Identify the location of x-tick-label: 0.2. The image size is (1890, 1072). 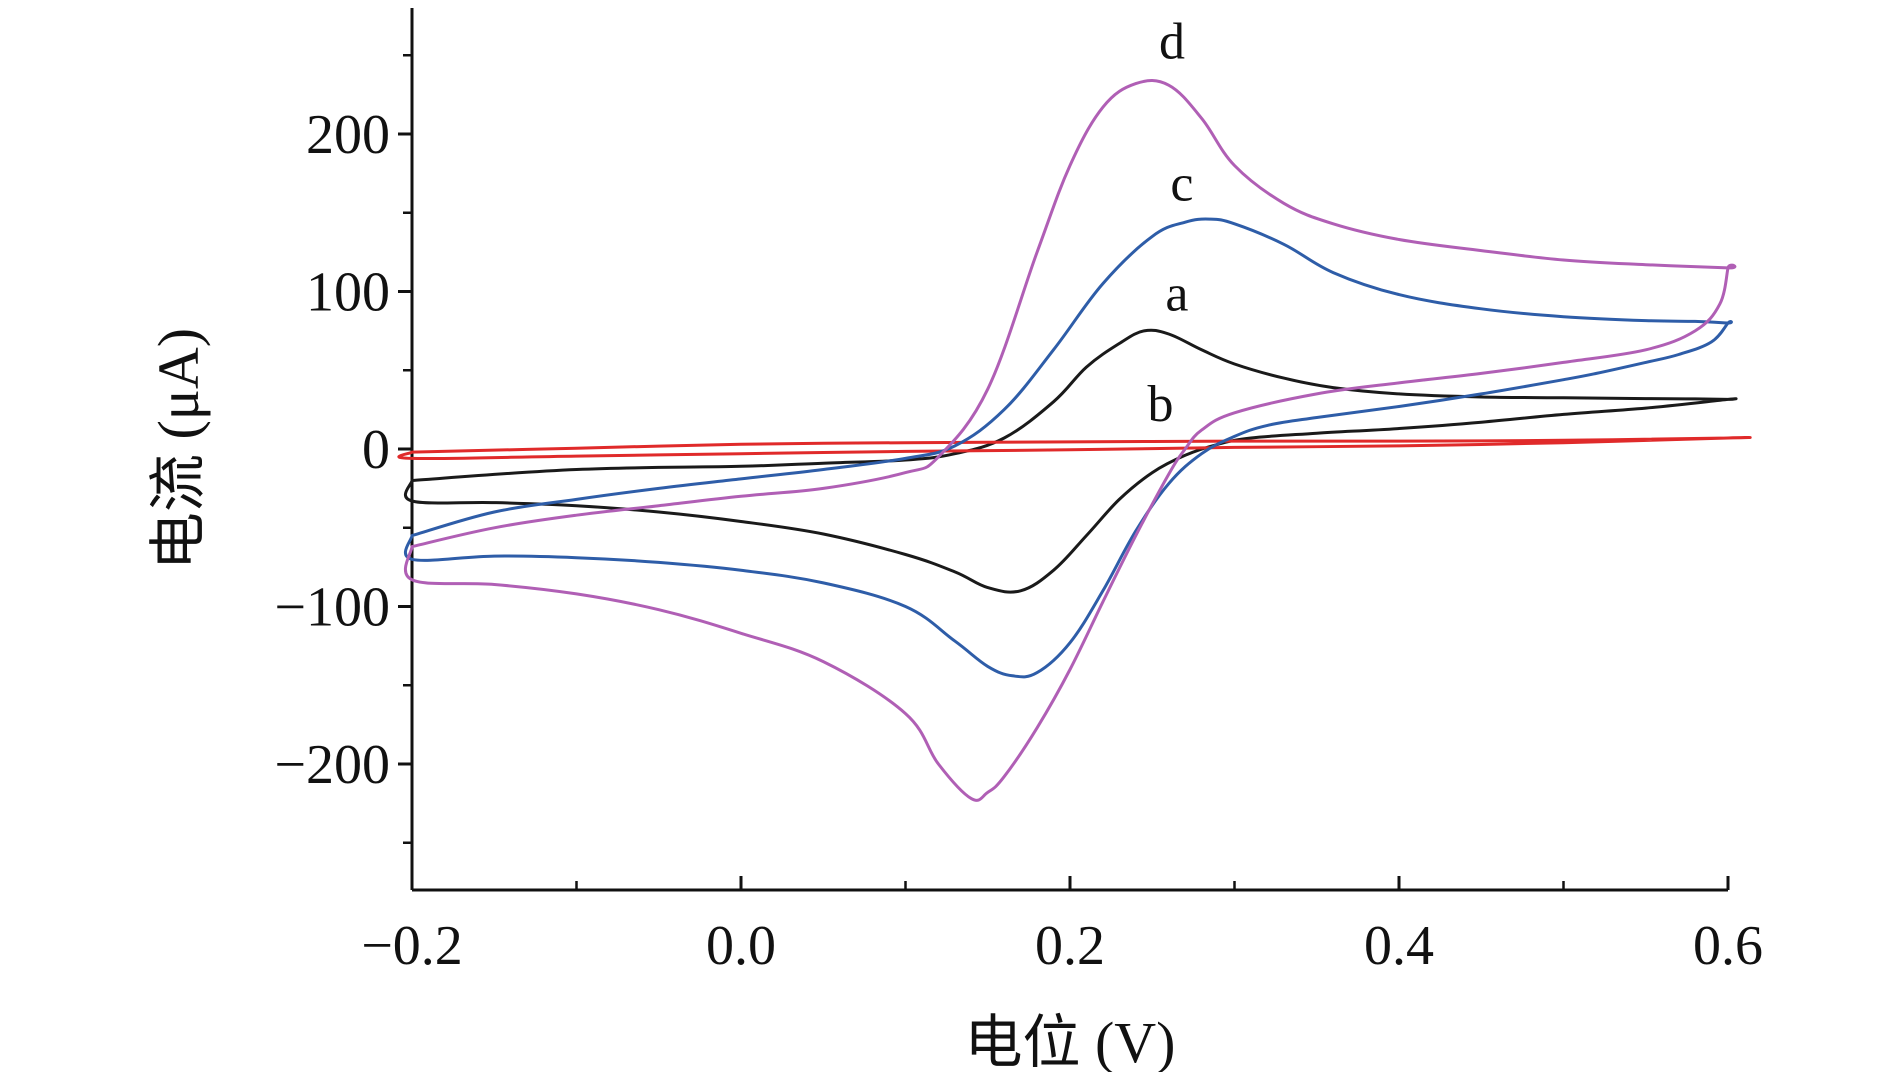
(1070, 946).